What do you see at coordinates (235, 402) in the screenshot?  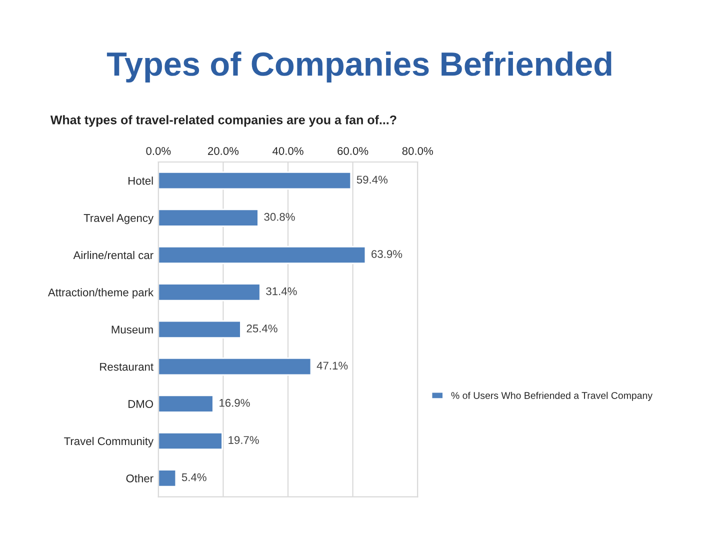 I see `data-label: 16.9%` at bounding box center [235, 402].